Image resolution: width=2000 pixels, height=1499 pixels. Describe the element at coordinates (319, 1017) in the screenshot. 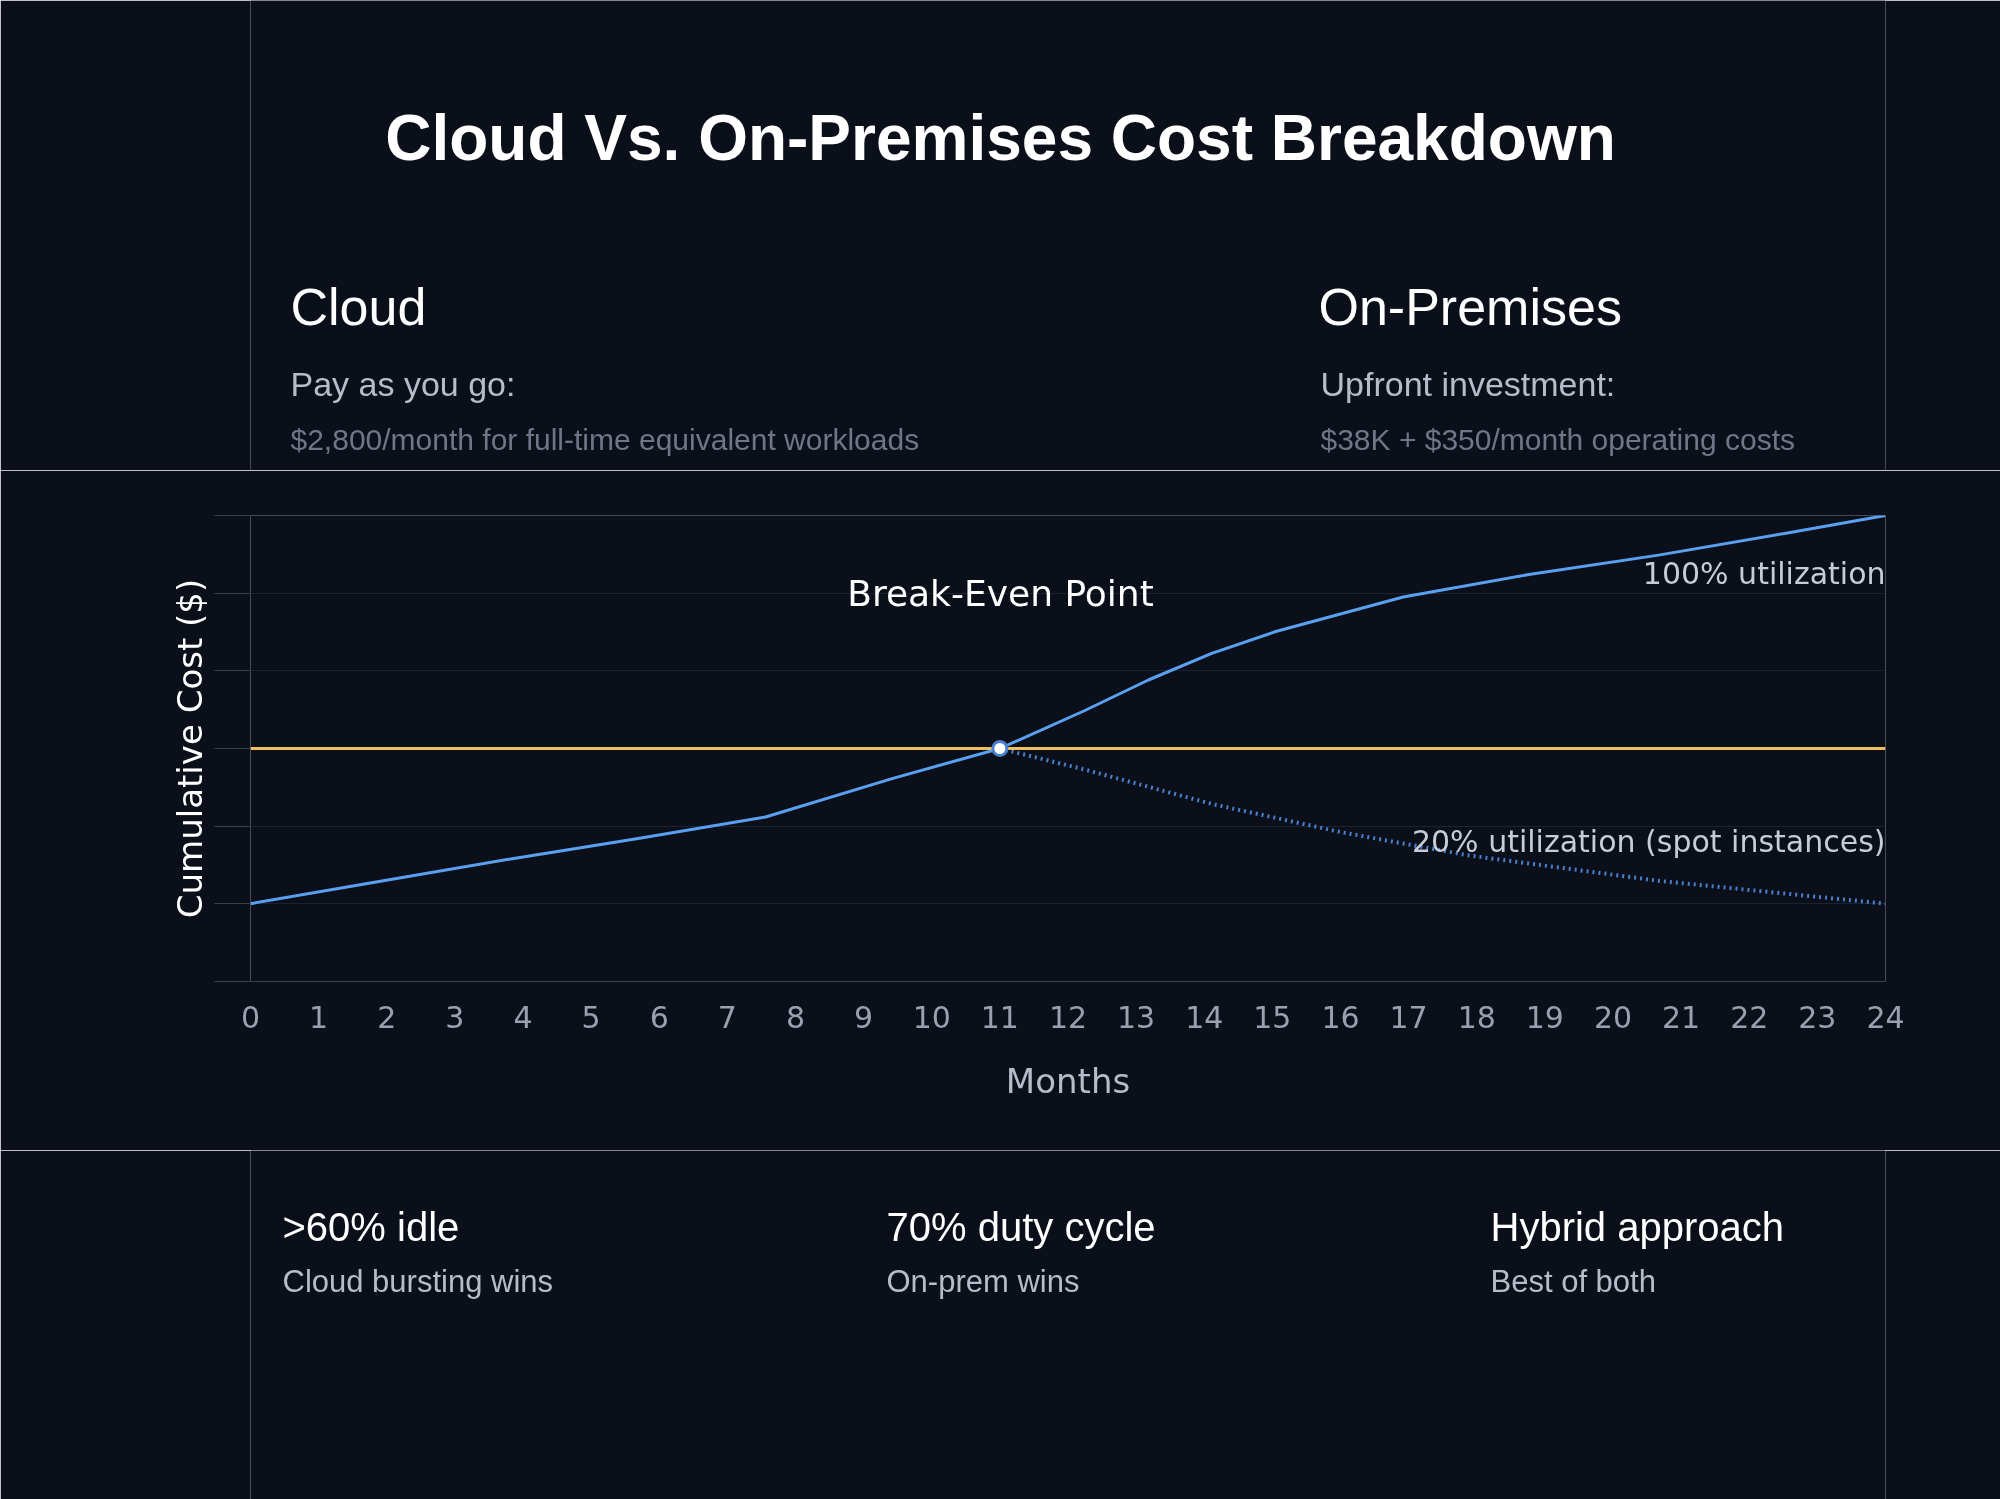

I see `x-tick-label: 1` at that location.